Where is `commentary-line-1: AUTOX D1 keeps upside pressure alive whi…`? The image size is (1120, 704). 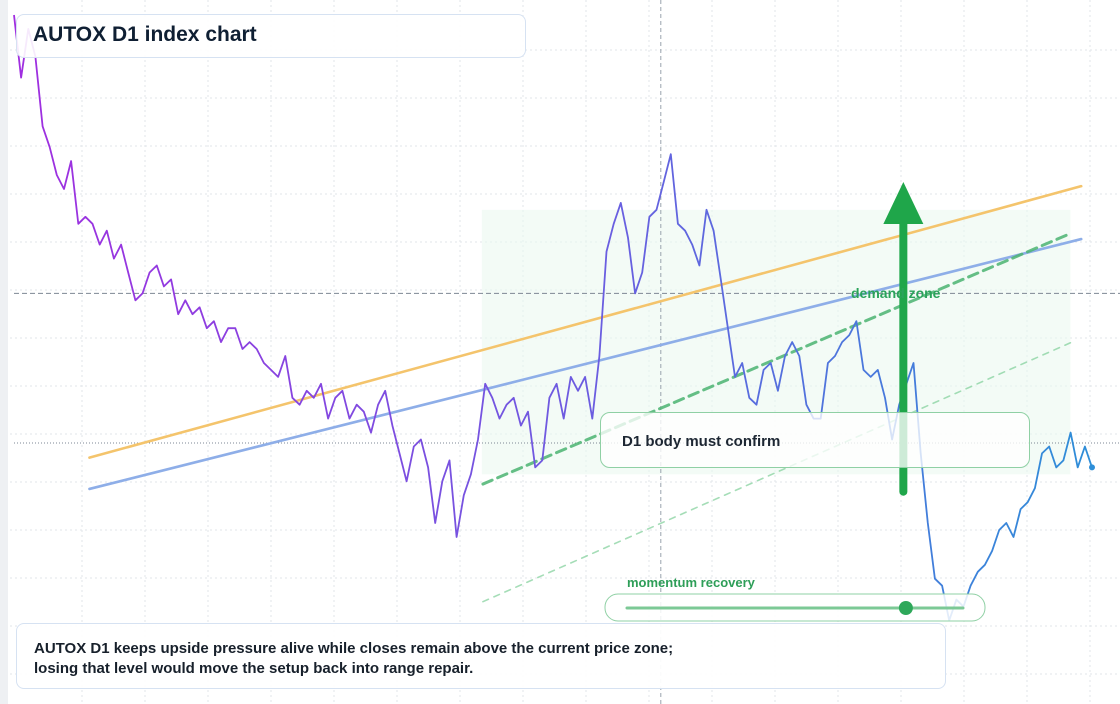
commentary-line-1: AUTOX D1 keeps upside pressure alive whi… is located at coordinates (354, 648).